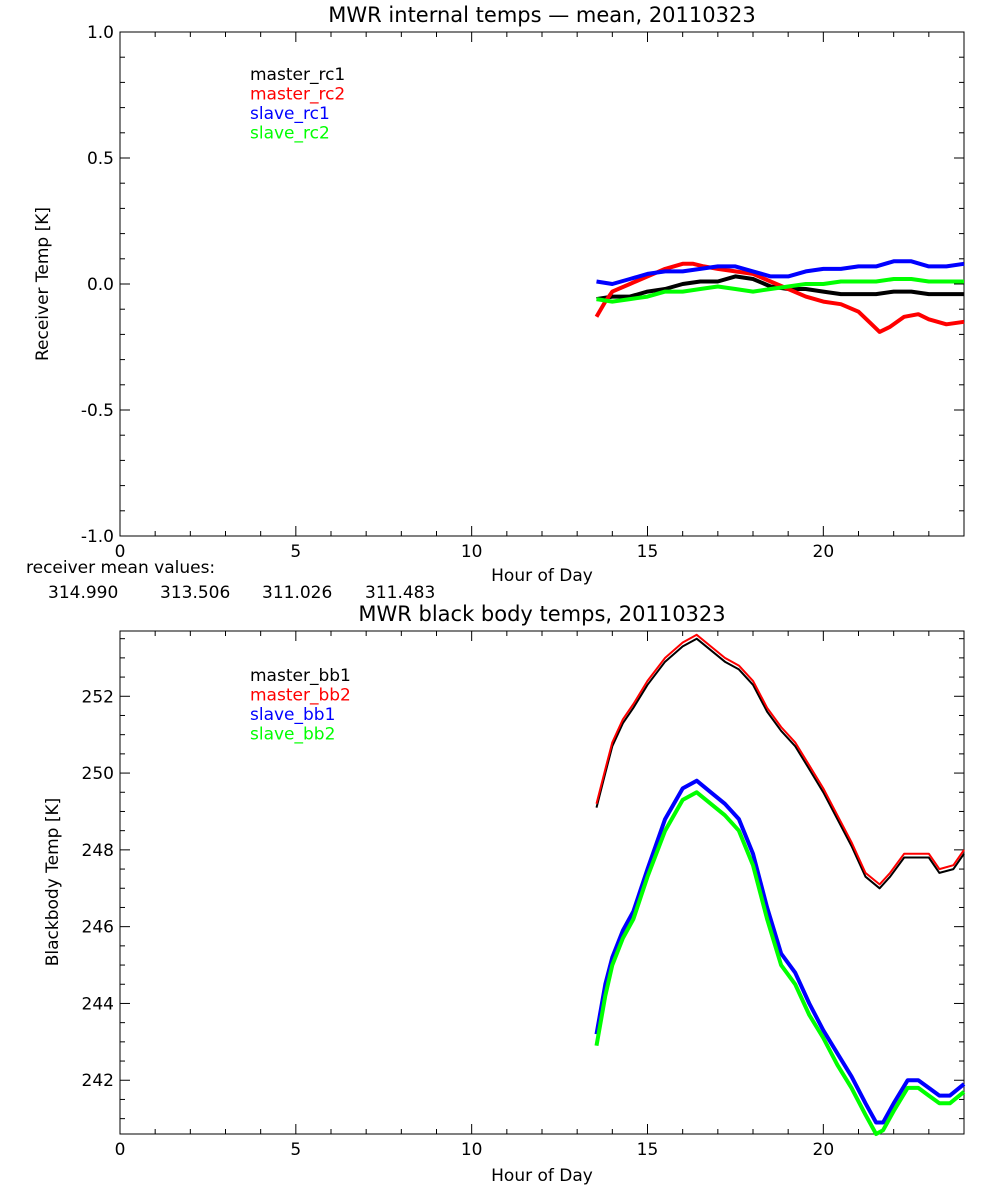 This screenshot has width=1000, height=1200. What do you see at coordinates (541, 15) in the screenshot?
I see `chart-title: MWR internal temps — mean, 20110323` at bounding box center [541, 15].